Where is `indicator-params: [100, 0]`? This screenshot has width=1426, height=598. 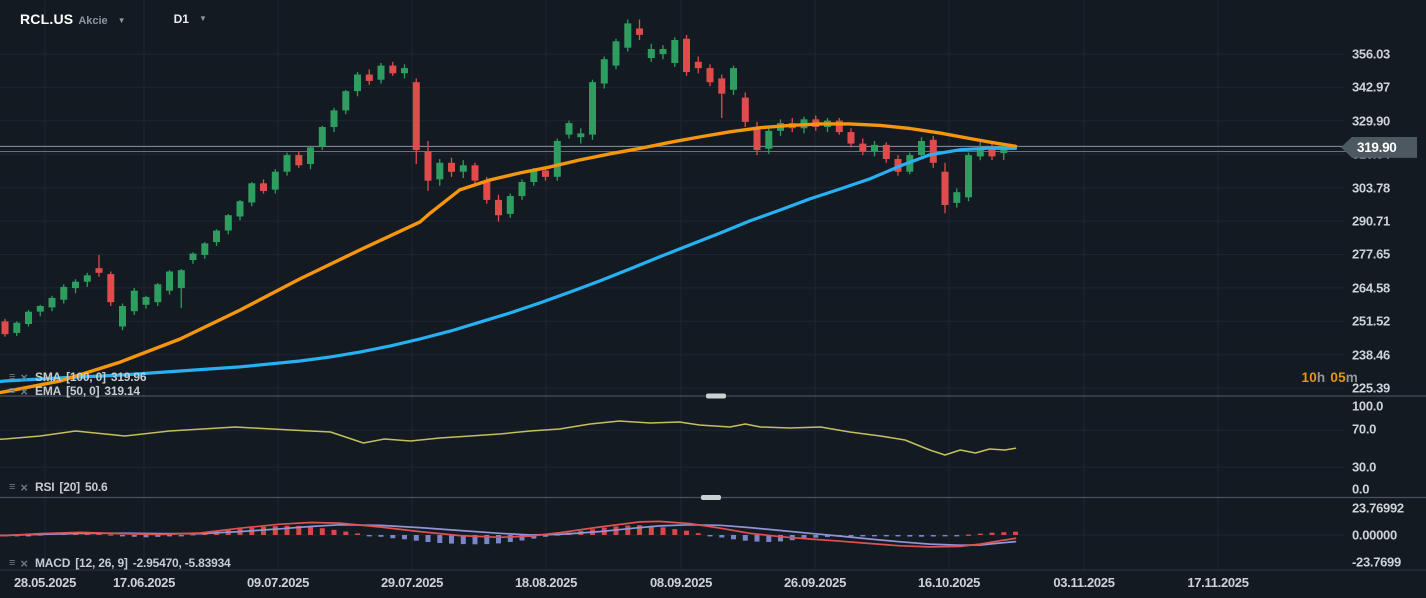
indicator-params: [100, 0] is located at coordinates (86, 377).